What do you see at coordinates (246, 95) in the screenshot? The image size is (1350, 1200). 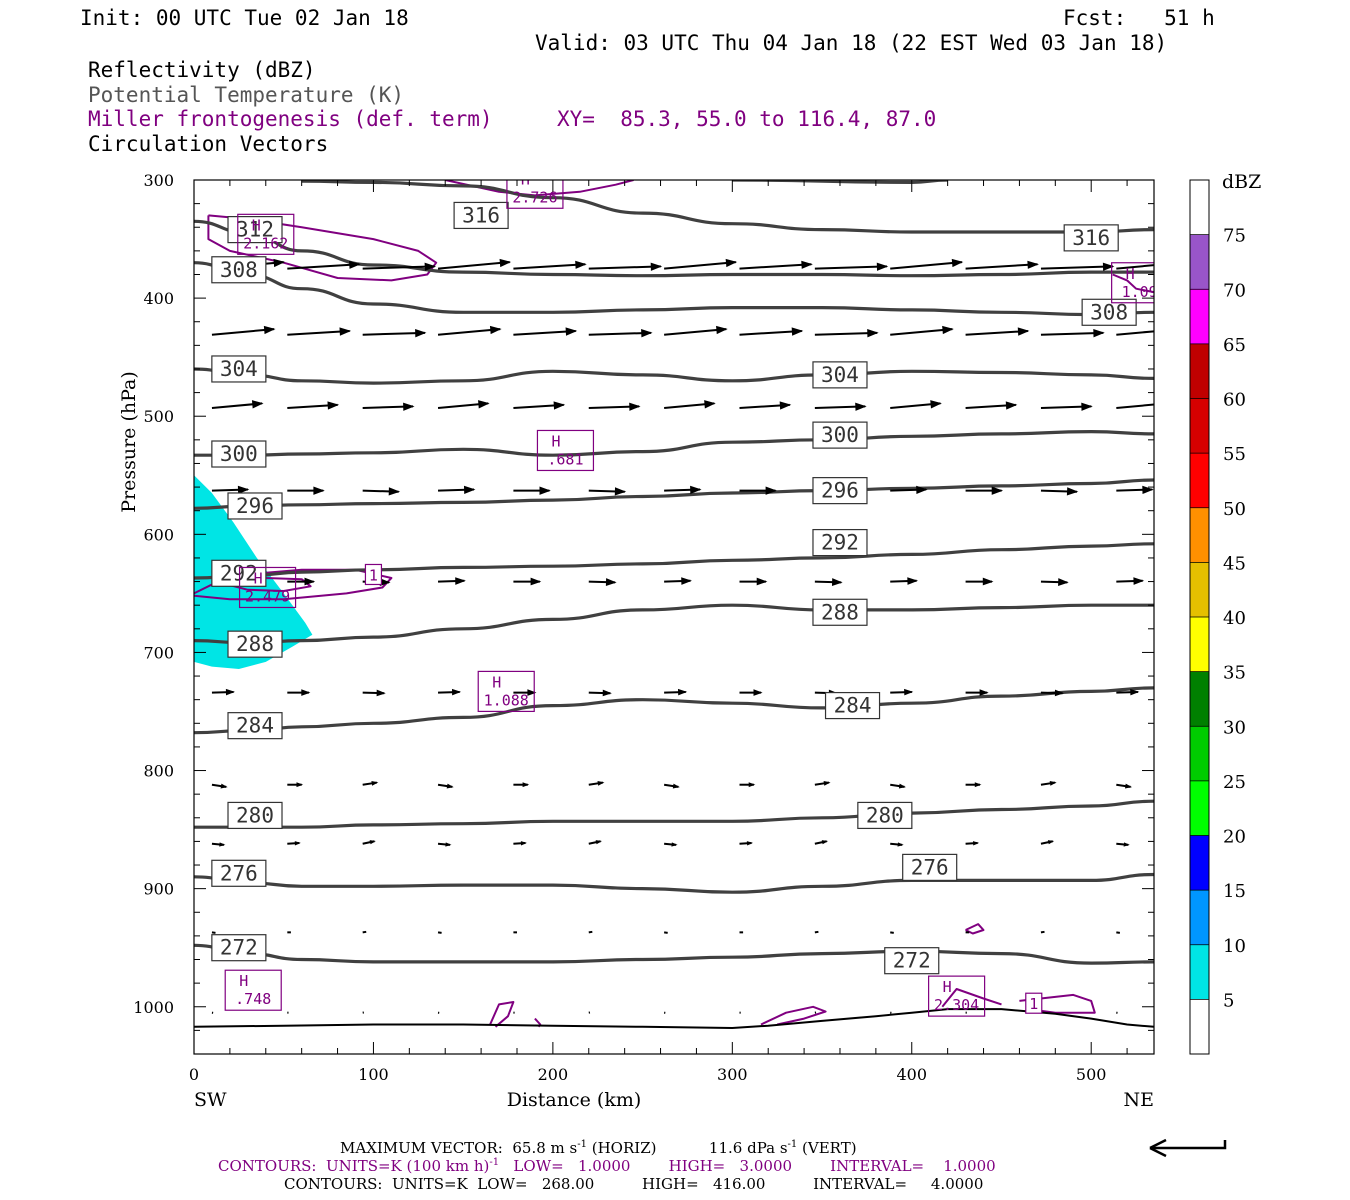 I see `field-potential-temperature: Potential Temperature (K)` at bounding box center [246, 95].